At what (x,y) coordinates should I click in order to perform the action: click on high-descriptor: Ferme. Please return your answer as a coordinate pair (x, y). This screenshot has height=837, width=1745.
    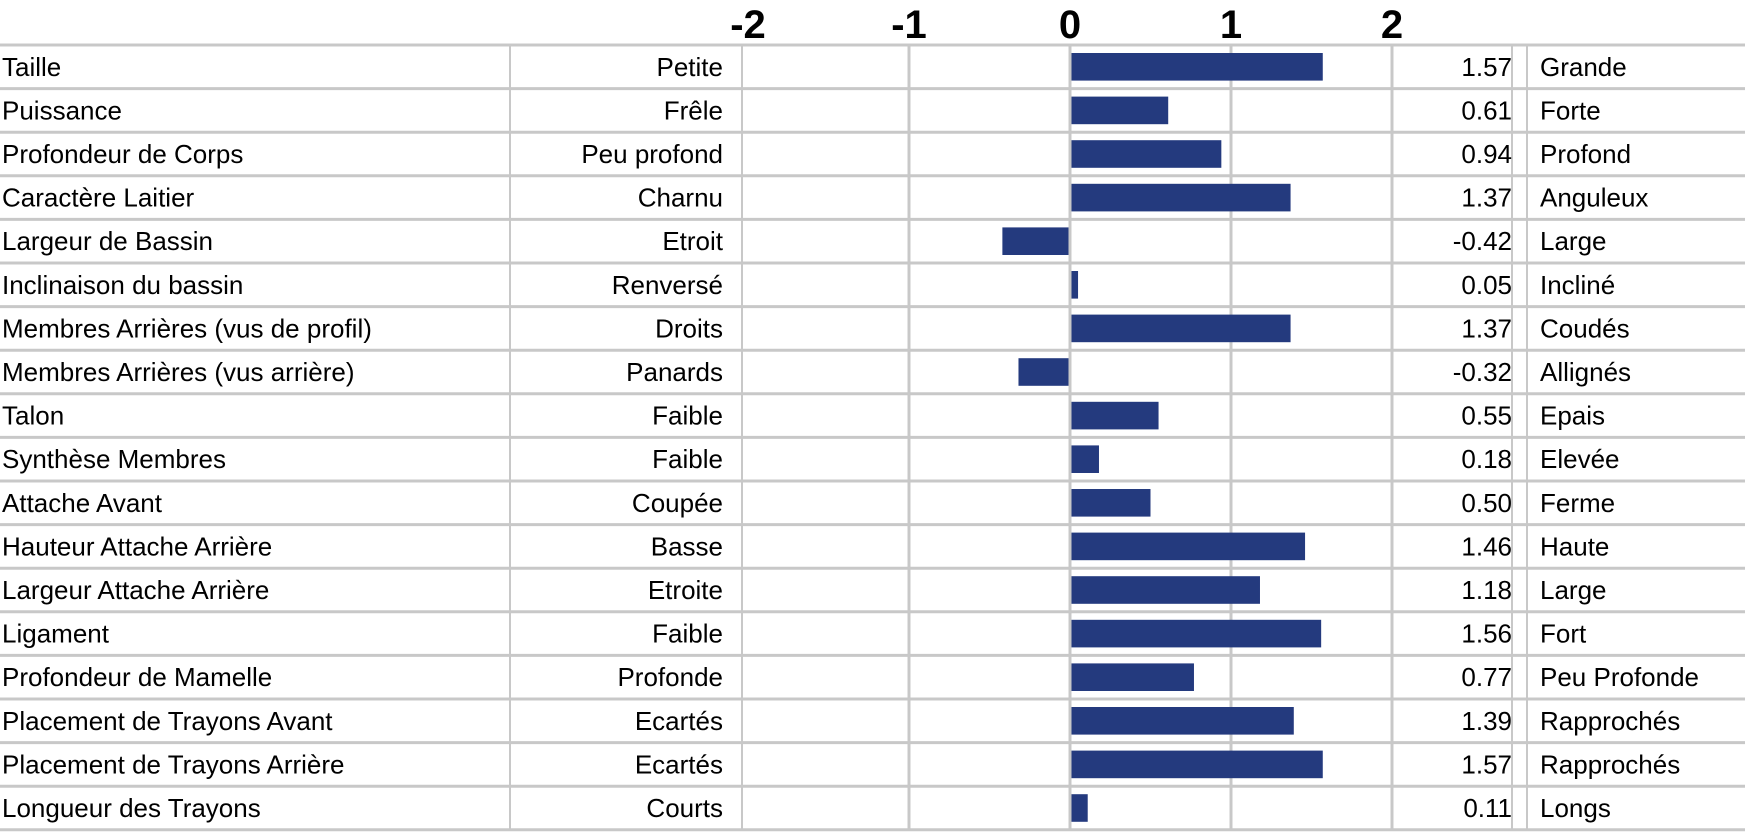
    Looking at the image, I should click on (1577, 503).